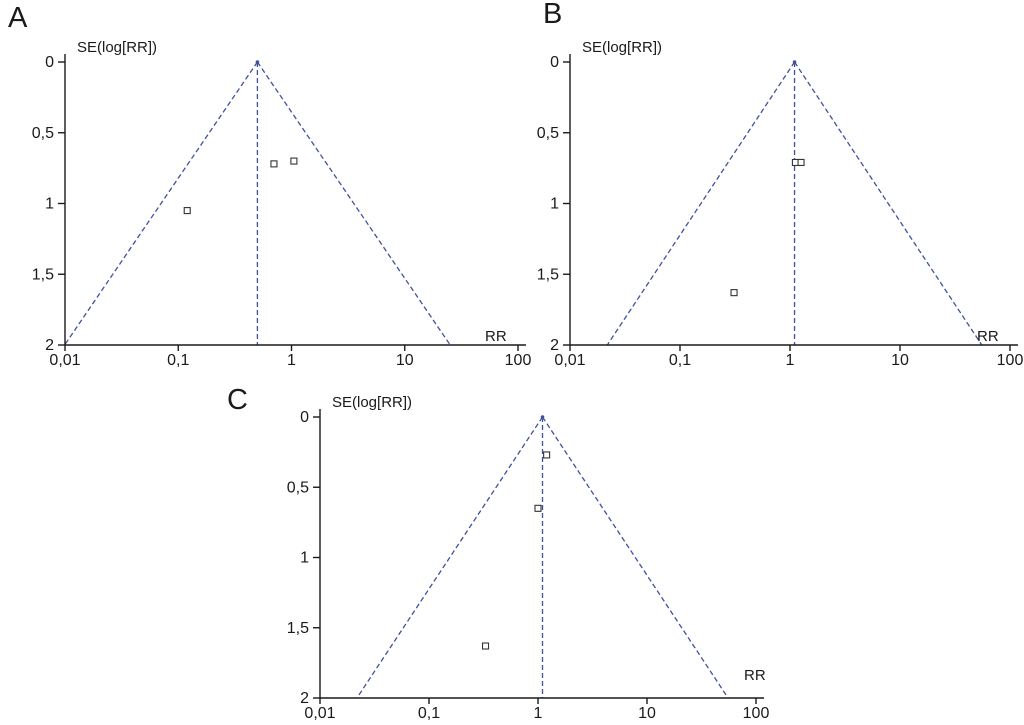  I want to click on panel-label-c: C, so click(237, 400).